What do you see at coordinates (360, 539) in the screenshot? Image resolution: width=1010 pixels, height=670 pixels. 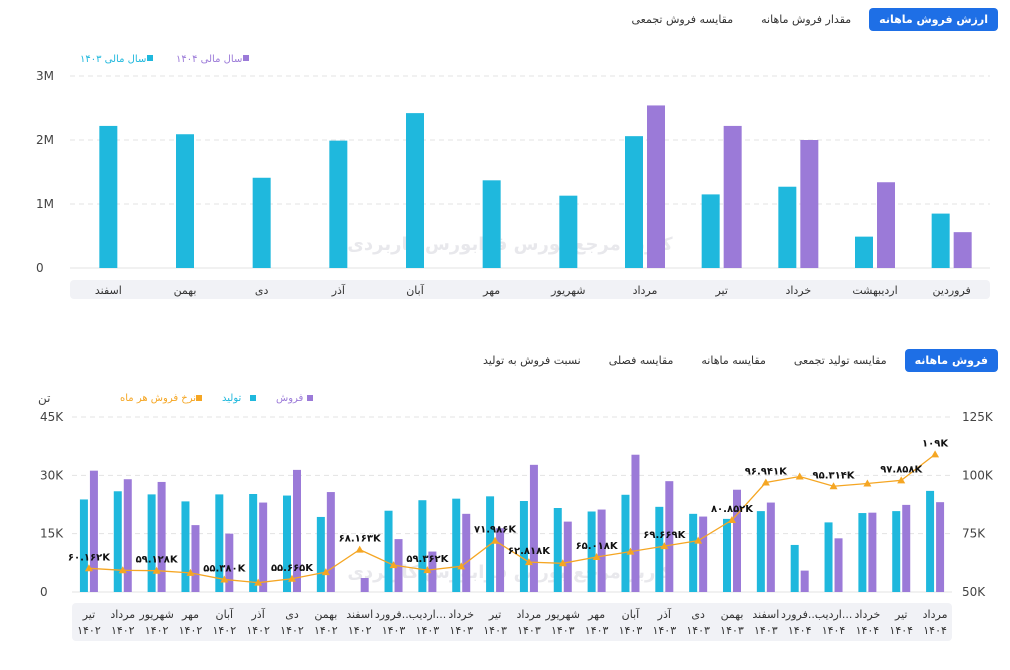 I see `c2-data-label-4: ۶۸.۱۶۳K` at bounding box center [360, 539].